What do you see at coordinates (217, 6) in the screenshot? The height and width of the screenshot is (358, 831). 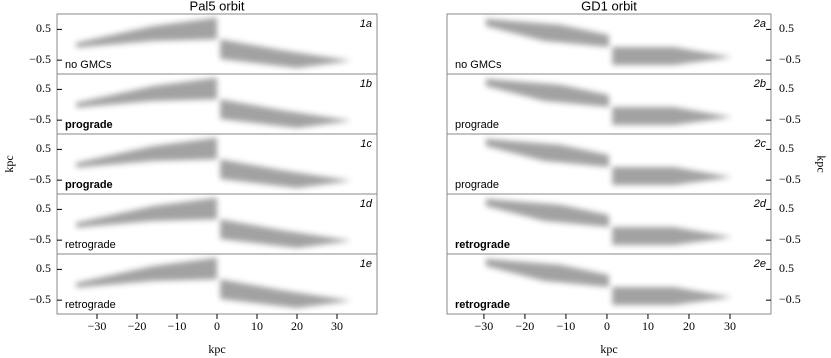 I see `column-title: Pal5 orbit` at bounding box center [217, 6].